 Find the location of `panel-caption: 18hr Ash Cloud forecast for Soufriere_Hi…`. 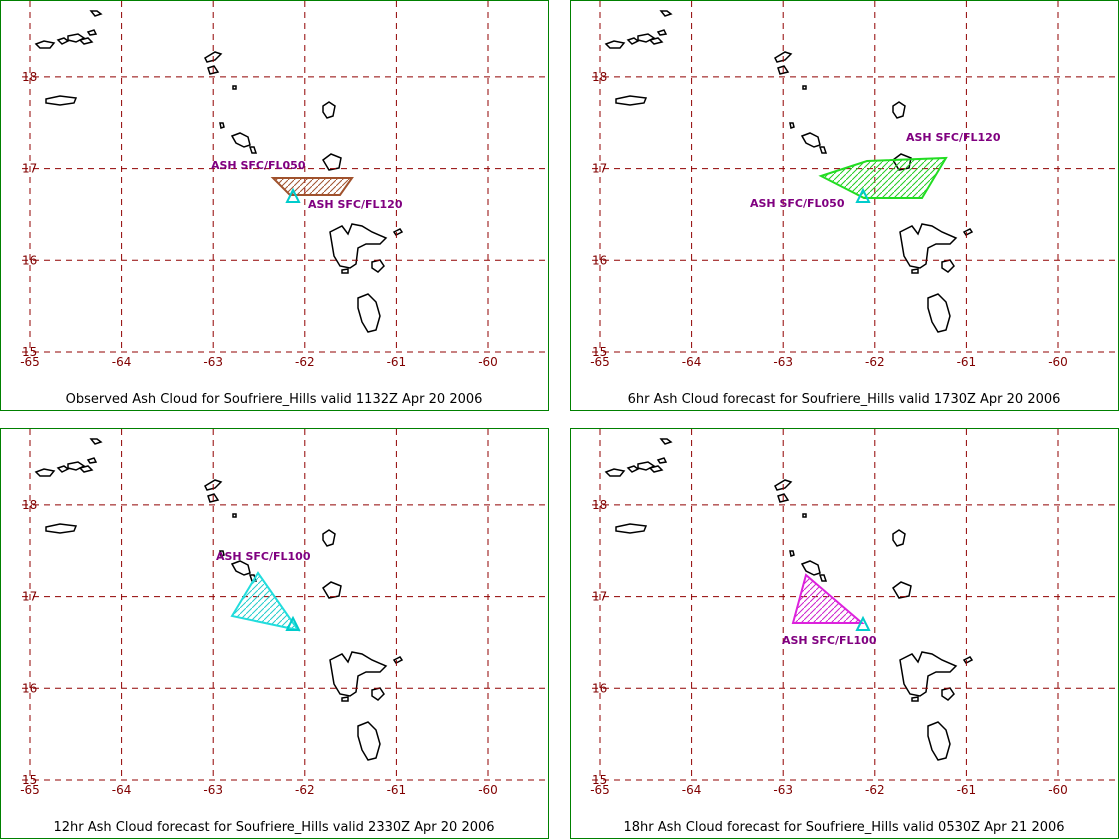

panel-caption: 18hr Ash Cloud forecast for Soufriere_Hi… is located at coordinates (843, 827).